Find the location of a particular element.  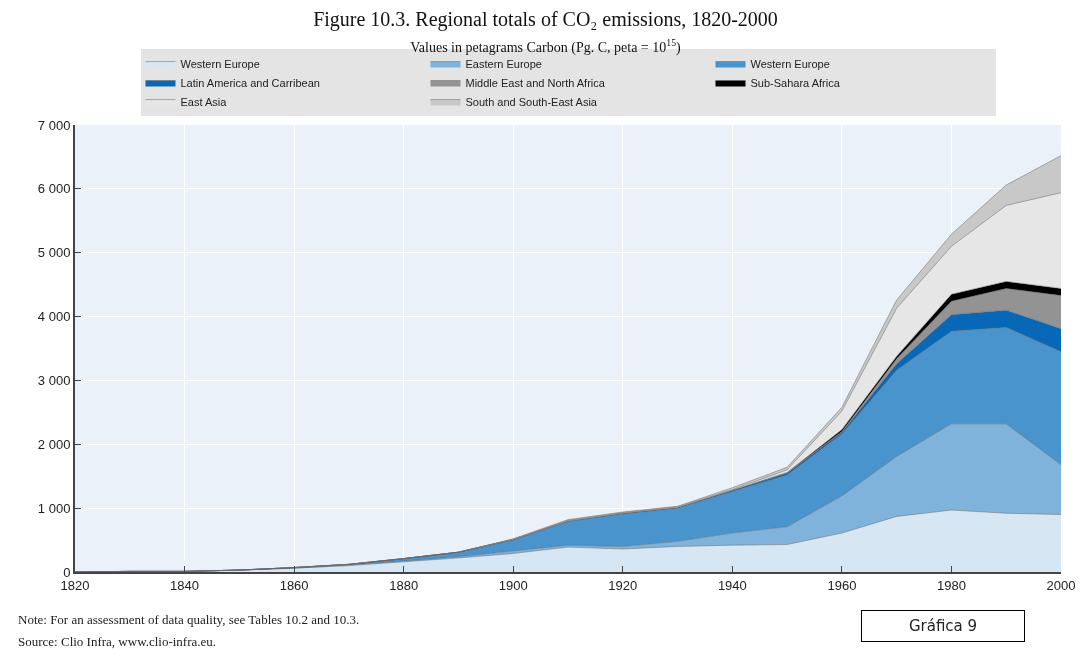

x-tick-label: 1960 is located at coordinates (842, 585).